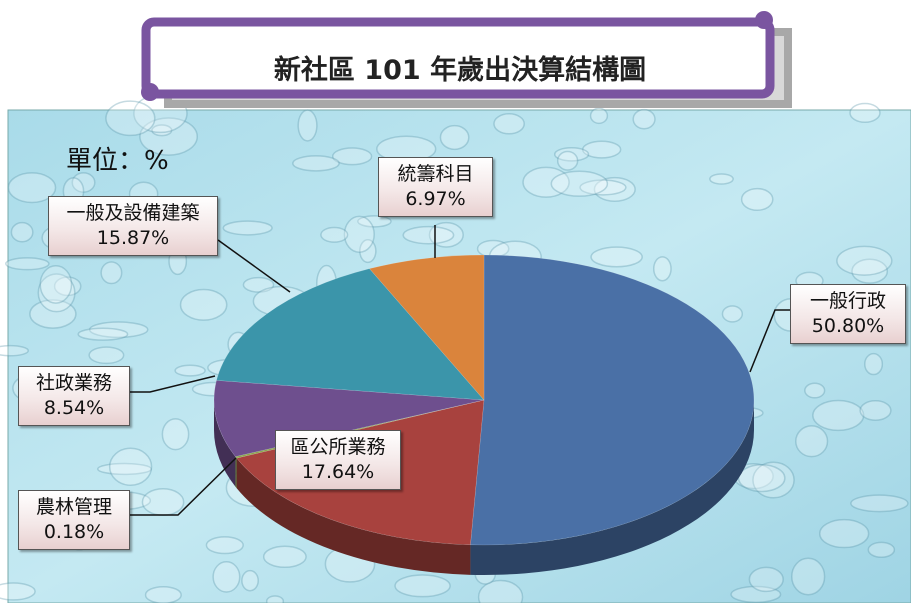 The image size is (911, 603). I want to click on value-label: 0.18%, so click(74, 532).